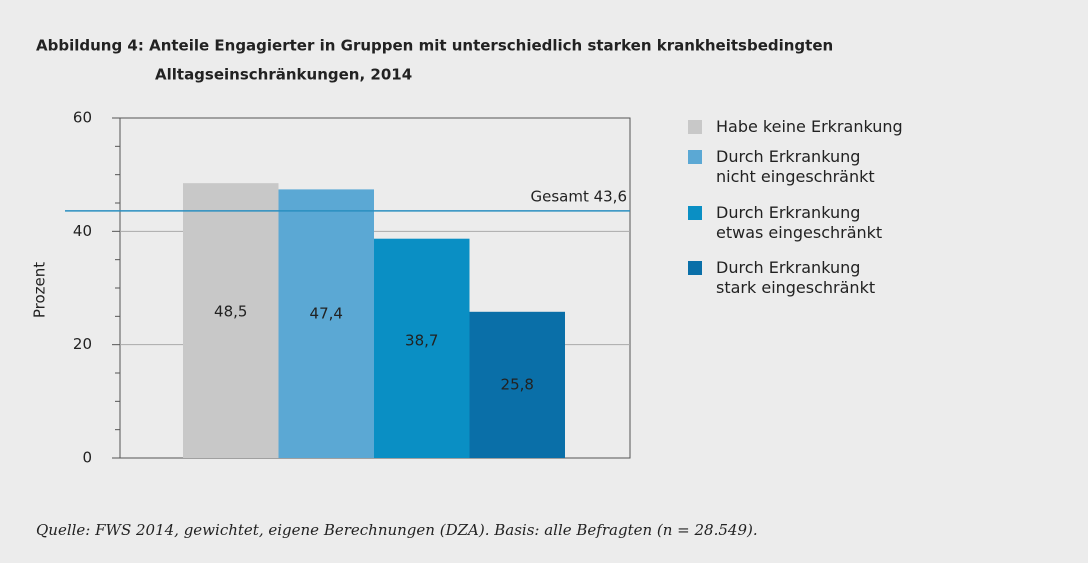 The image size is (1088, 563). Describe the element at coordinates (796, 277) in the screenshot. I see `legend-label: Durch Erkrankung stark eingeschränkt` at that location.